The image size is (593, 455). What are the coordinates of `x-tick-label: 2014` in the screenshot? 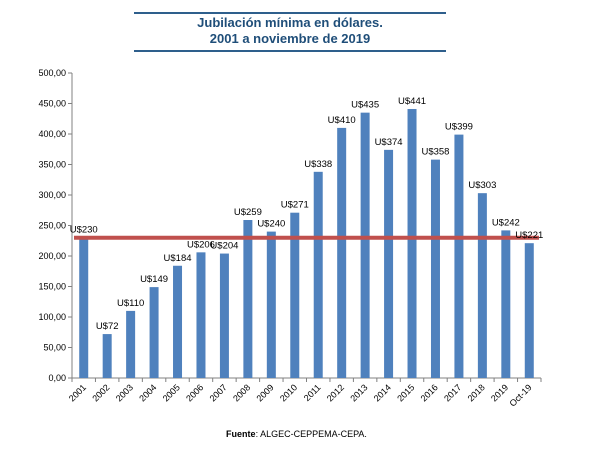 It's located at (382, 392).